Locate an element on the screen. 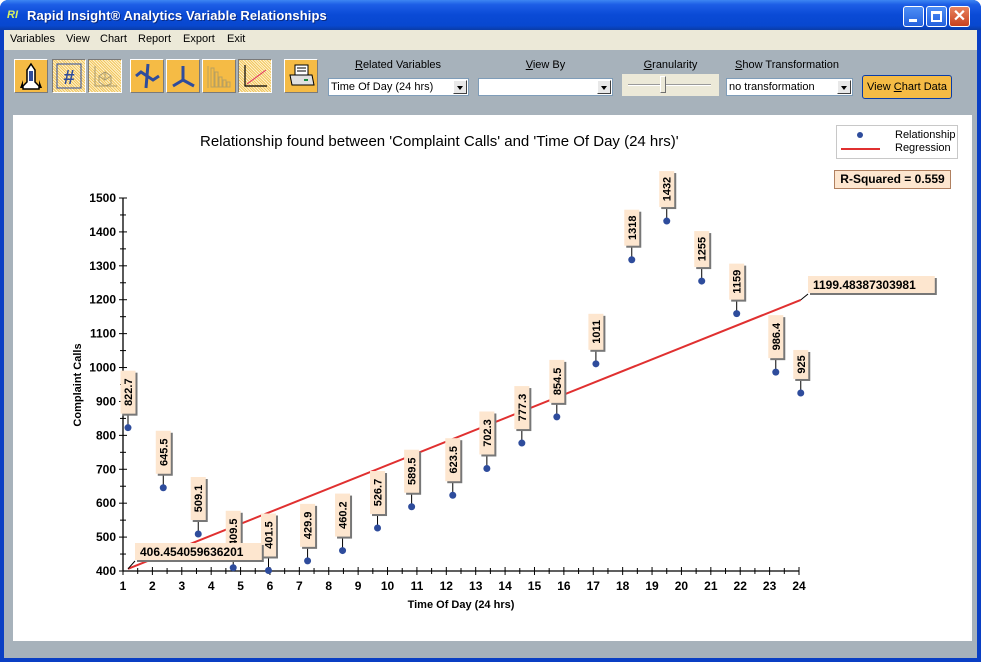 This screenshot has height=662, width=981. axes-y-button is located at coordinates (183, 76).